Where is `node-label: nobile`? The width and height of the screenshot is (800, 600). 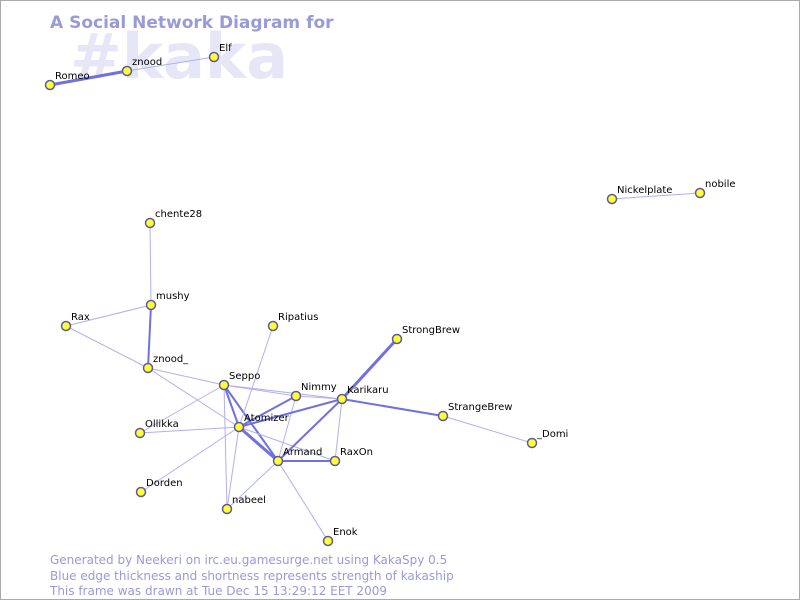 node-label: nobile is located at coordinates (720, 184).